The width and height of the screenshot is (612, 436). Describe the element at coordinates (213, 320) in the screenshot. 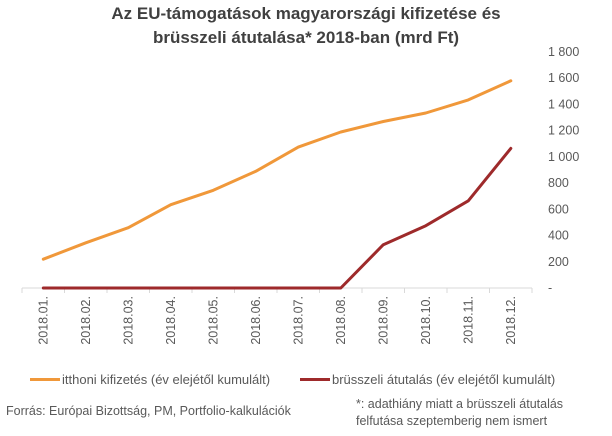

I see `x-tick-label: 2018.05.` at that location.